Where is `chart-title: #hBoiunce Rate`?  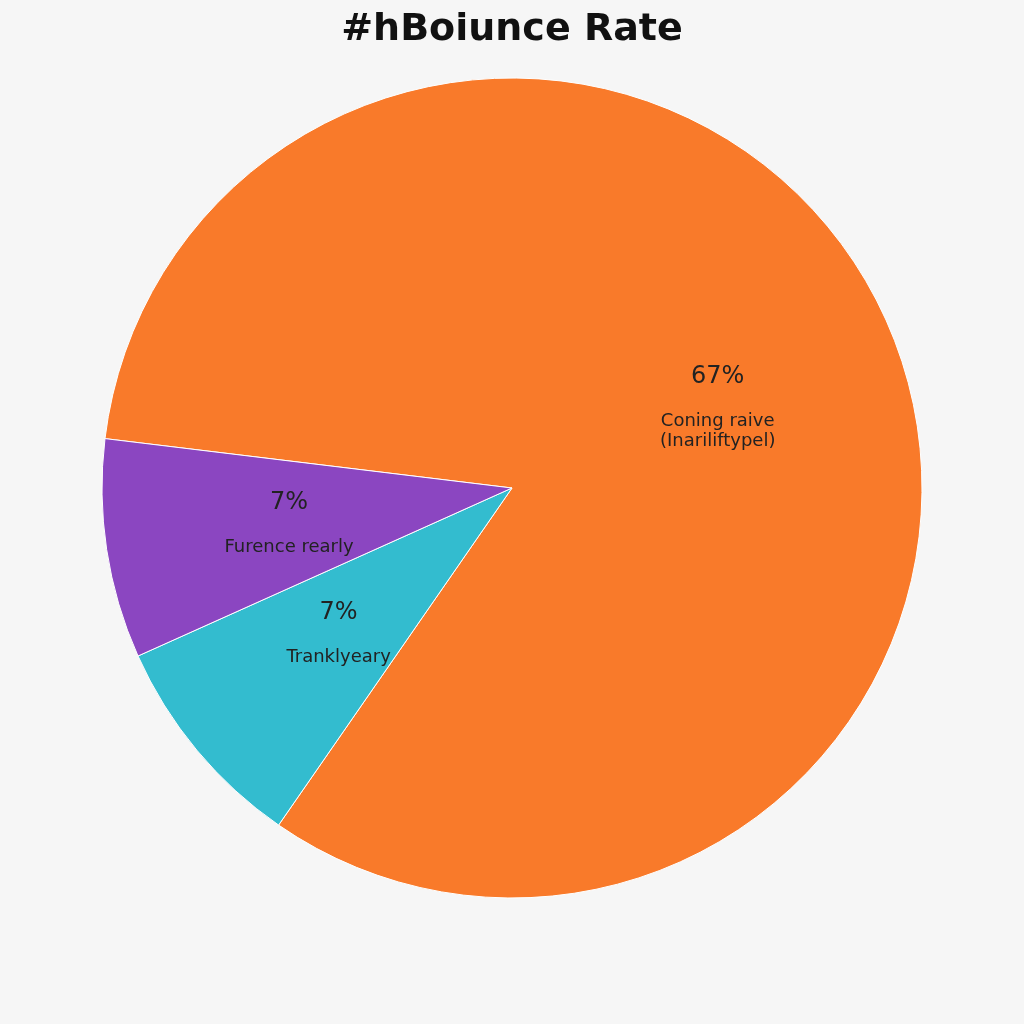
chart-title: #hBoiunce Rate is located at coordinates (512, 27).